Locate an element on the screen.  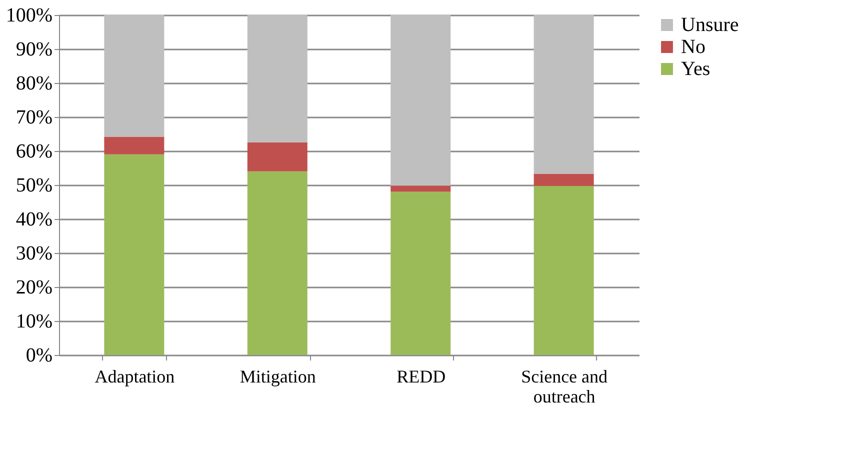
y-tick-label: 0% is located at coordinates (39, 355).